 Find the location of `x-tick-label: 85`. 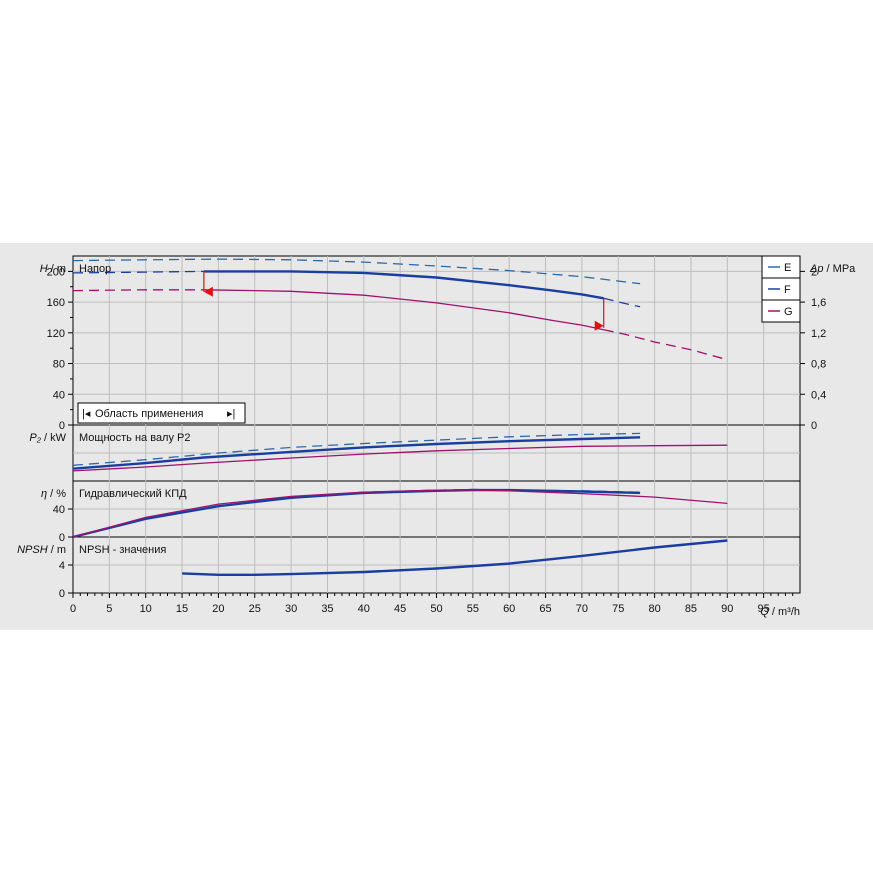

x-tick-label: 85 is located at coordinates (691, 609).